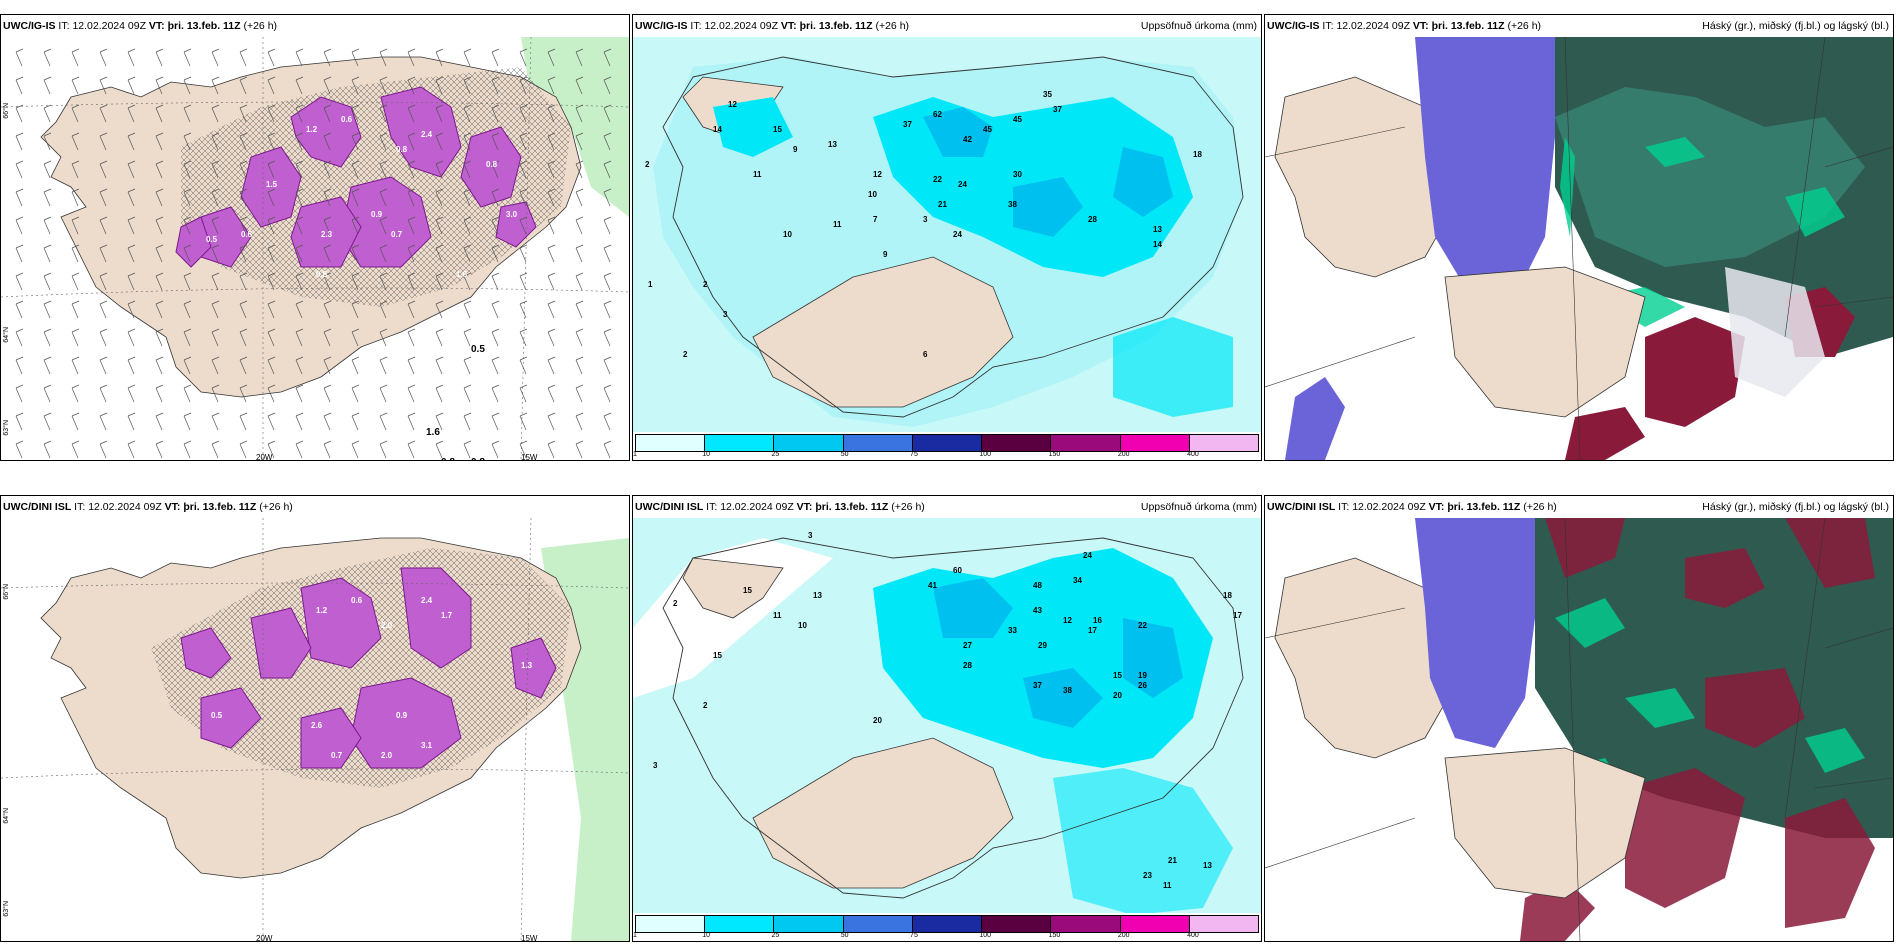  I want to click on svg-text: 21, so click(942, 204).